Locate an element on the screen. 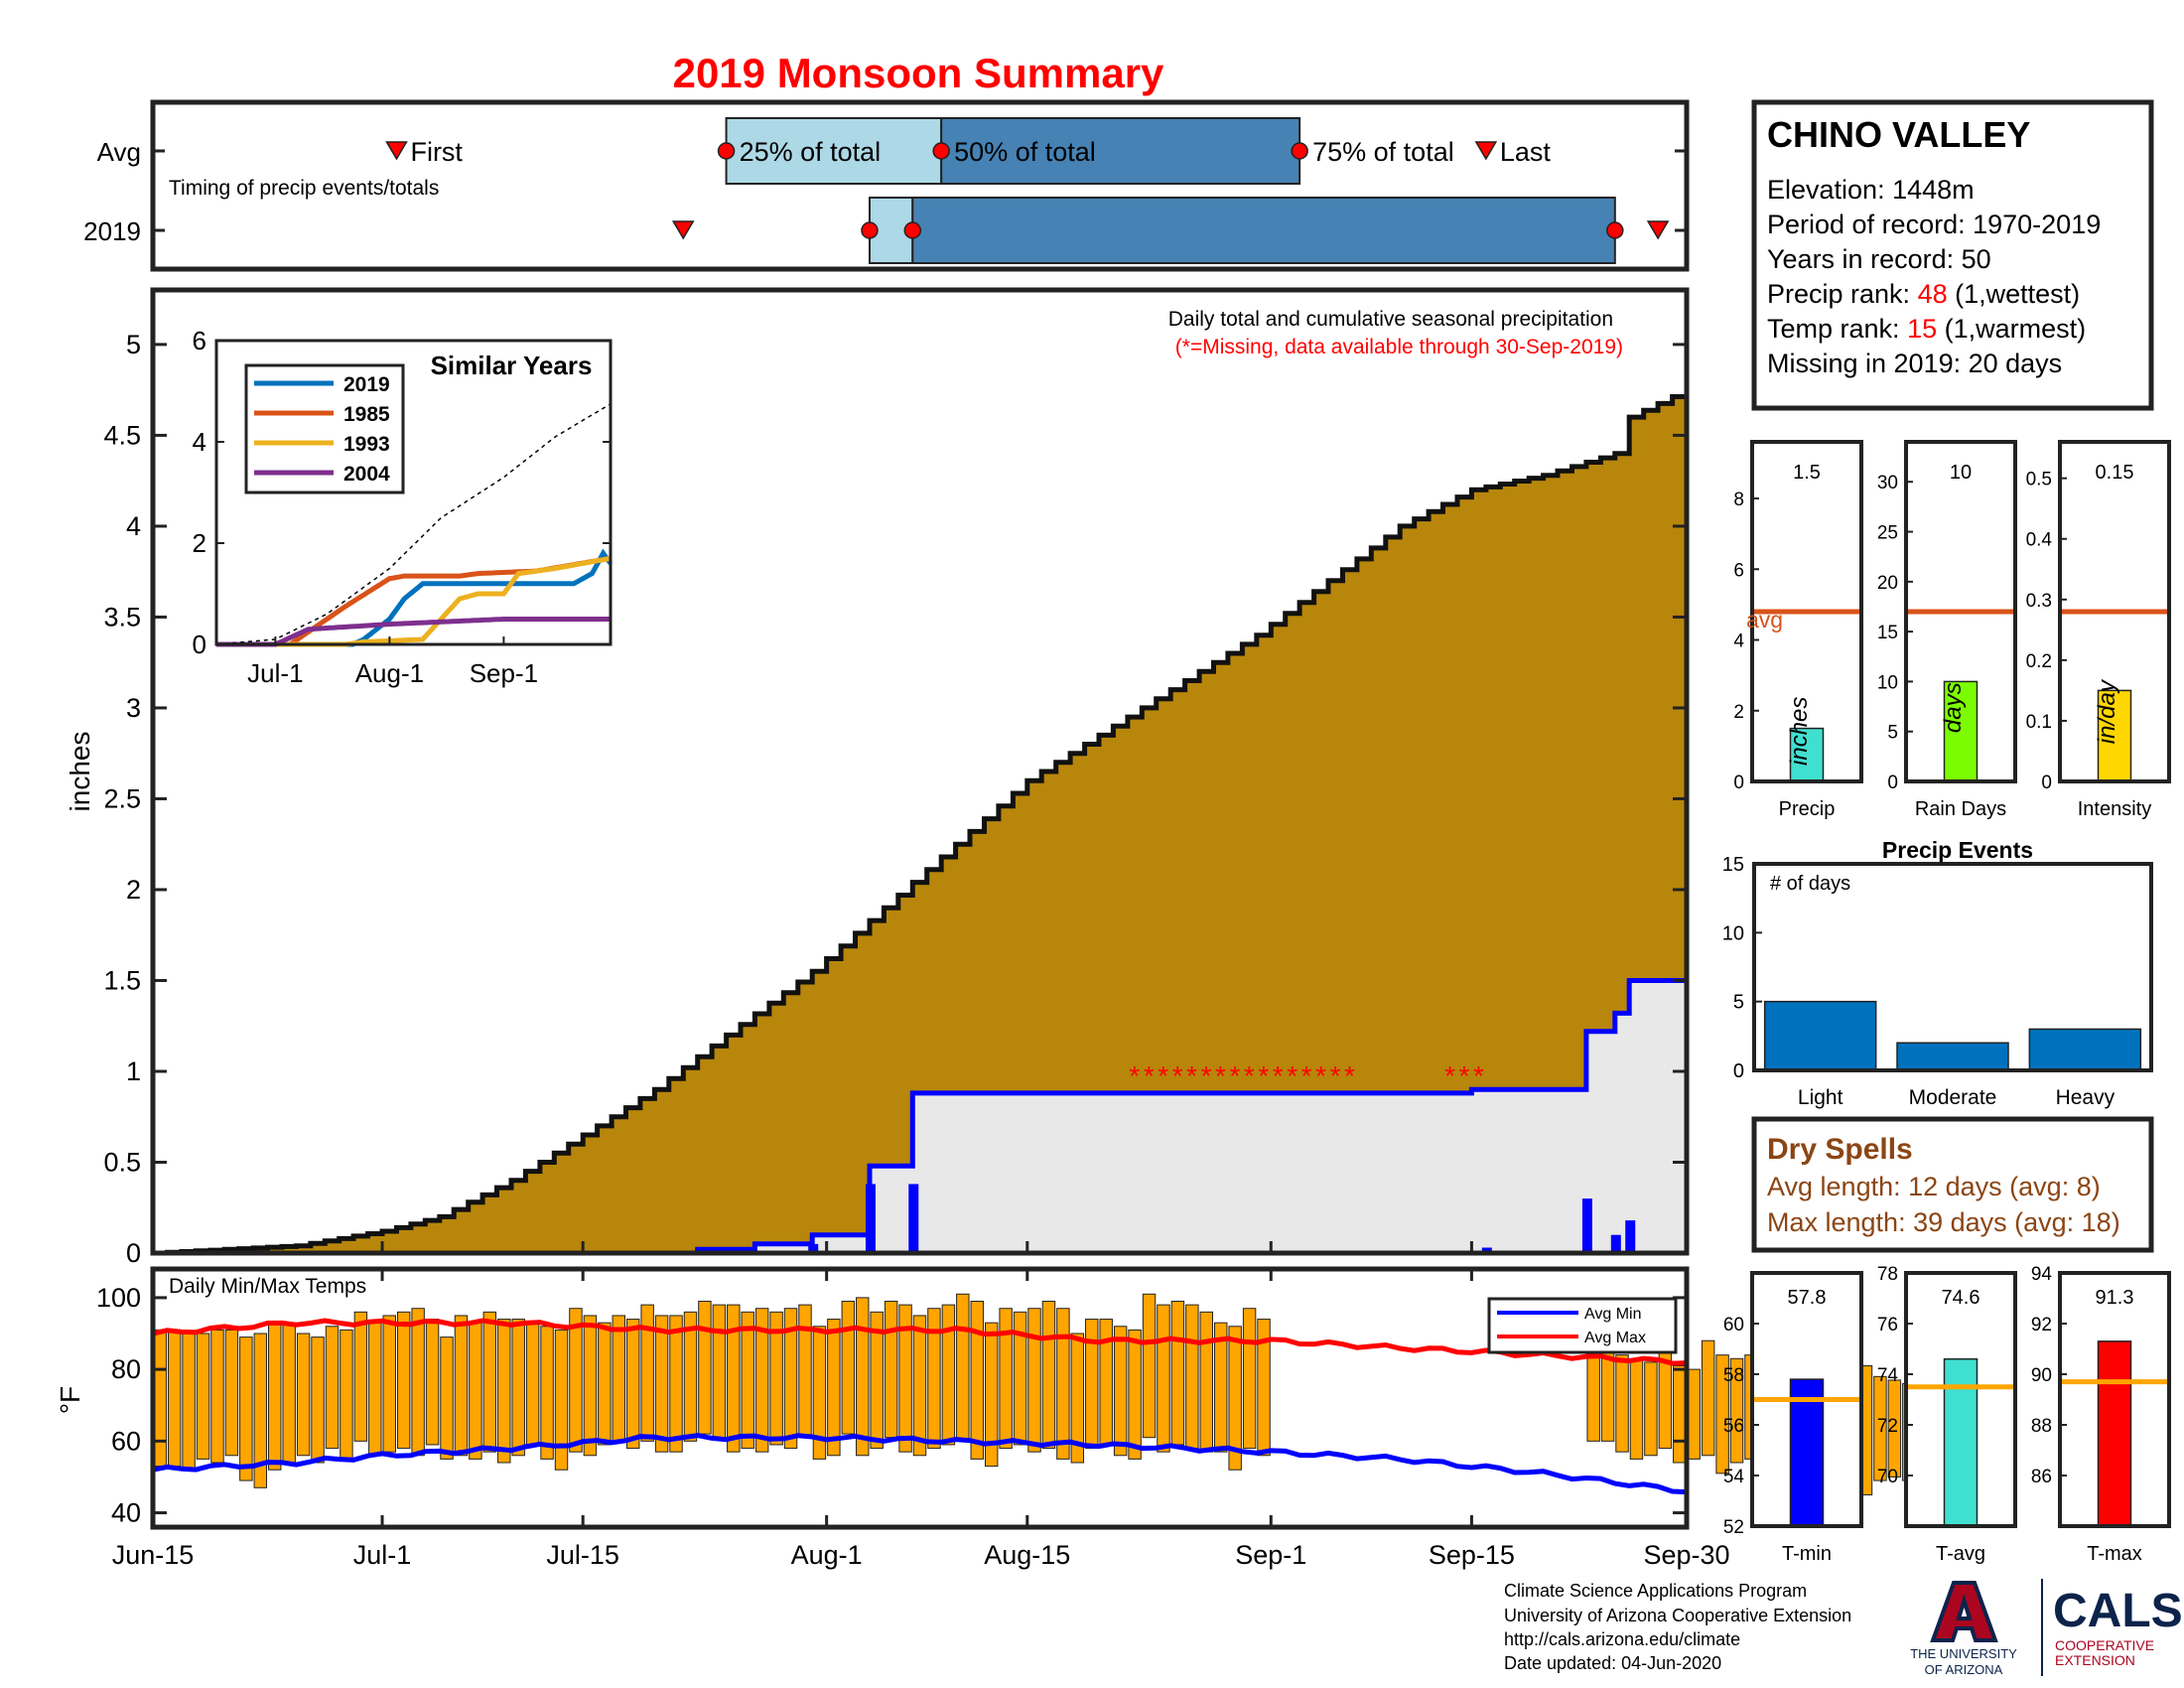  main-ytick-label-5: 2.5 is located at coordinates (122, 798).